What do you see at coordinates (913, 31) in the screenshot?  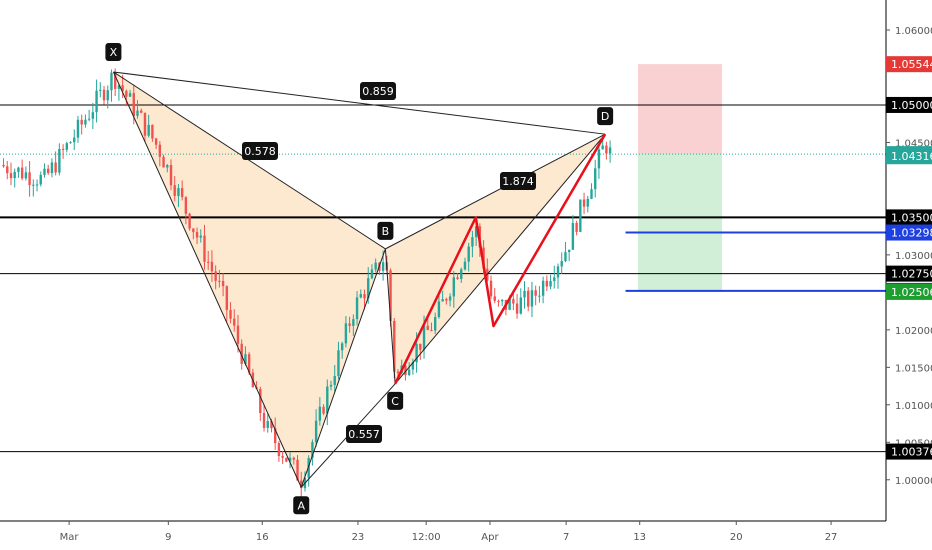 I see `price-tick-1.06000: 1.06000` at bounding box center [913, 31].